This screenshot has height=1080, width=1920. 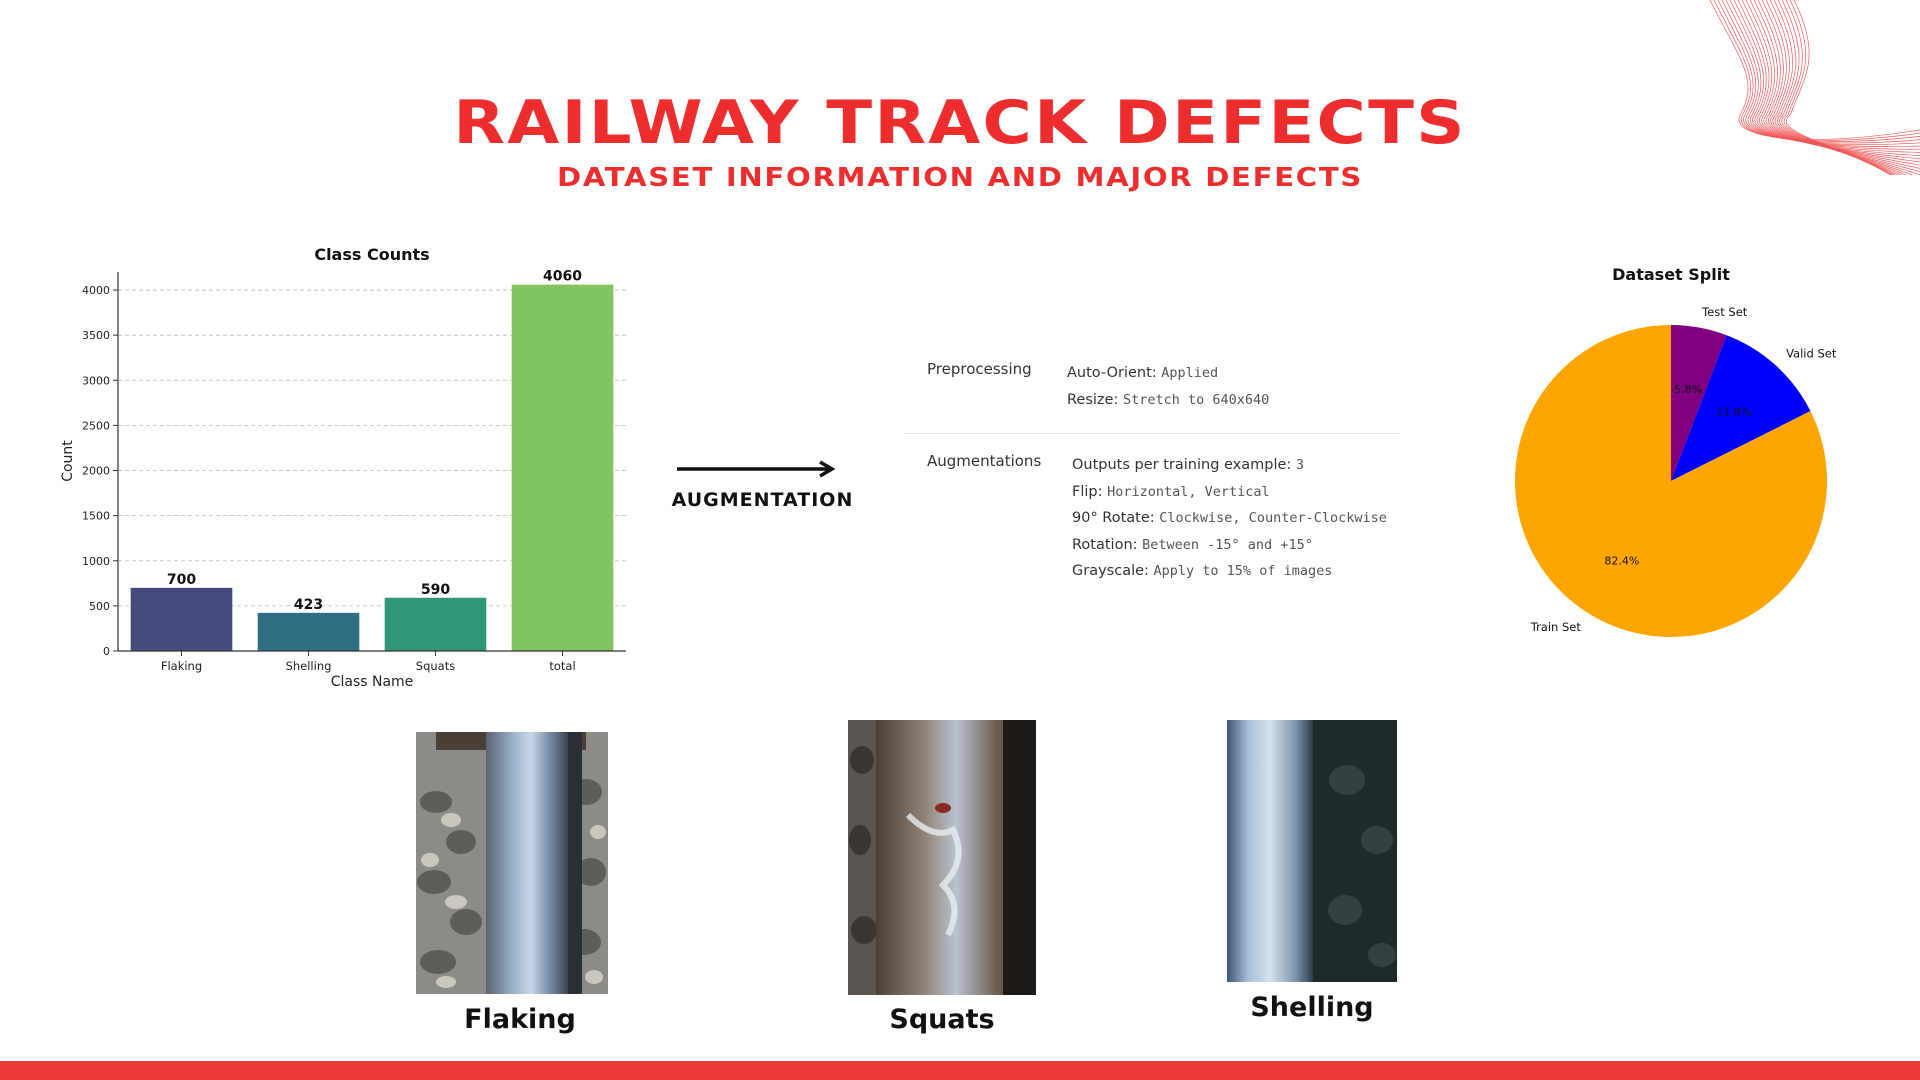 I want to click on pie-pct-label: 5.8%, so click(x=1688, y=389).